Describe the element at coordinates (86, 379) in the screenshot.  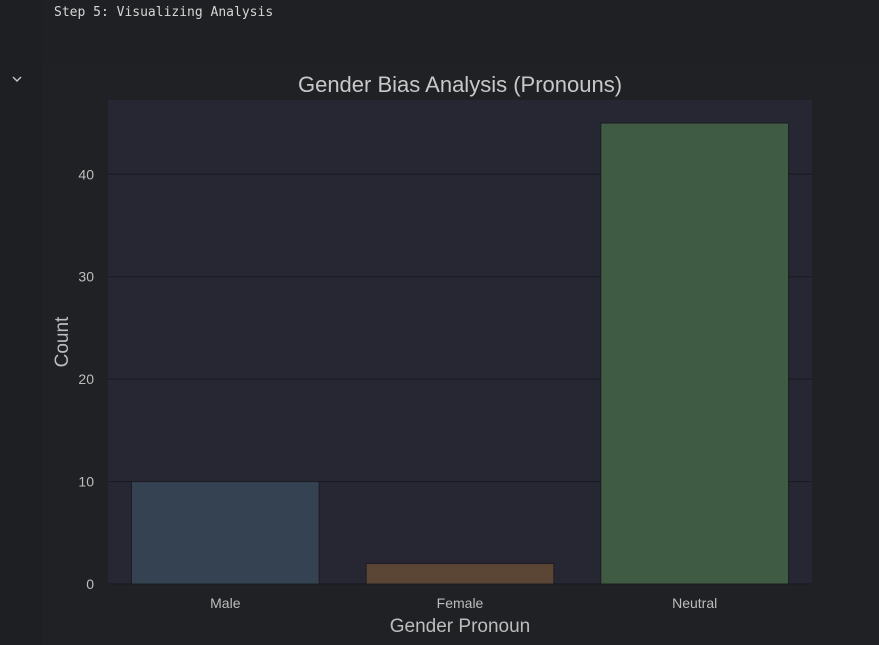
I see `y-tick-label: 20` at that location.